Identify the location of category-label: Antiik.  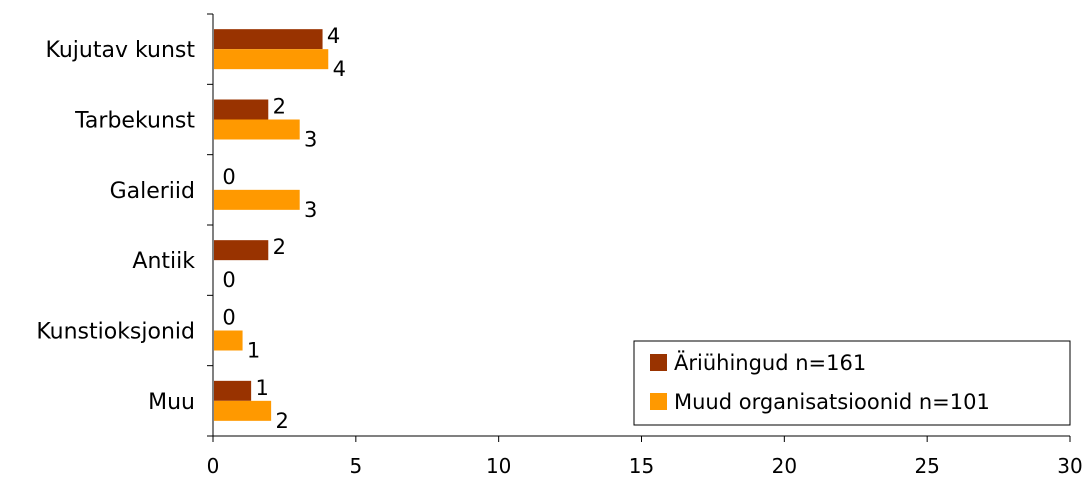
(163, 261).